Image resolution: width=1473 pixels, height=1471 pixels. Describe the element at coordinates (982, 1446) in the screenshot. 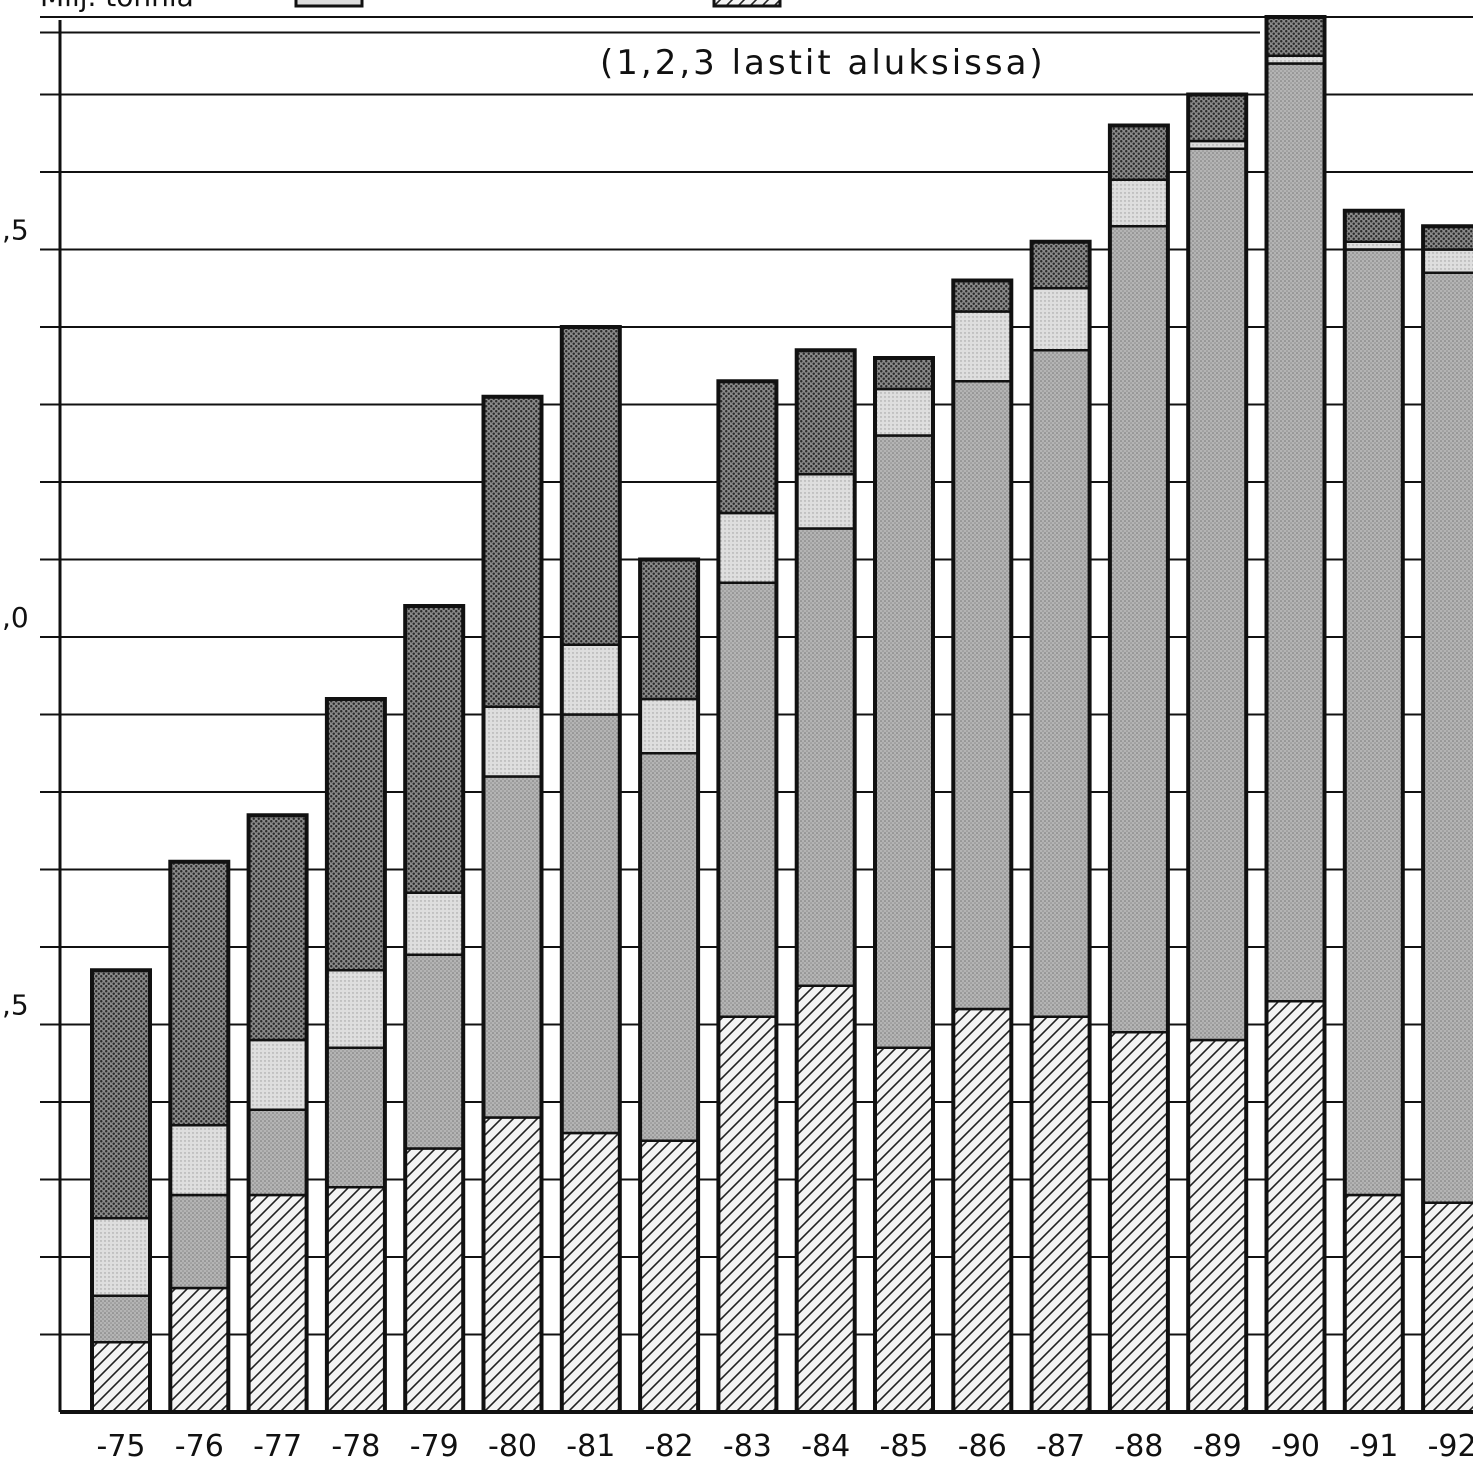

I see `x-tick-label: -86` at that location.